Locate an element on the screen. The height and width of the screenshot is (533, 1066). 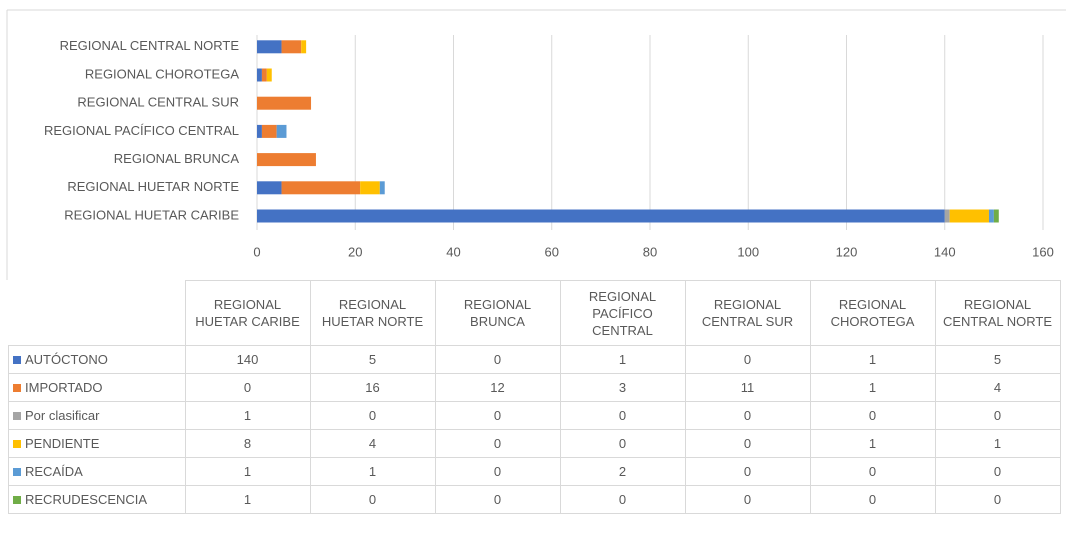
legend-label: AUTÓCTONO is located at coordinates (66, 359).